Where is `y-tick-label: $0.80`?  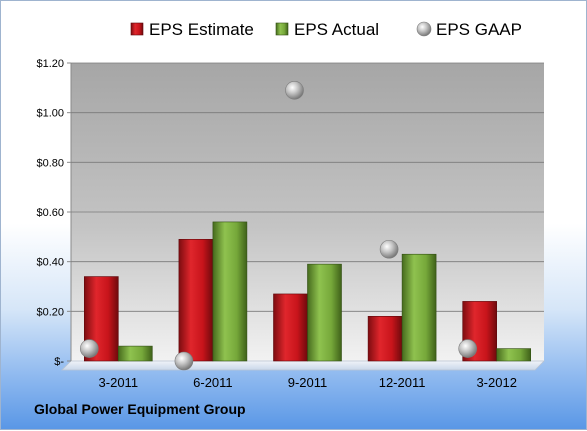 y-tick-label: $0.80 is located at coordinates (50, 163).